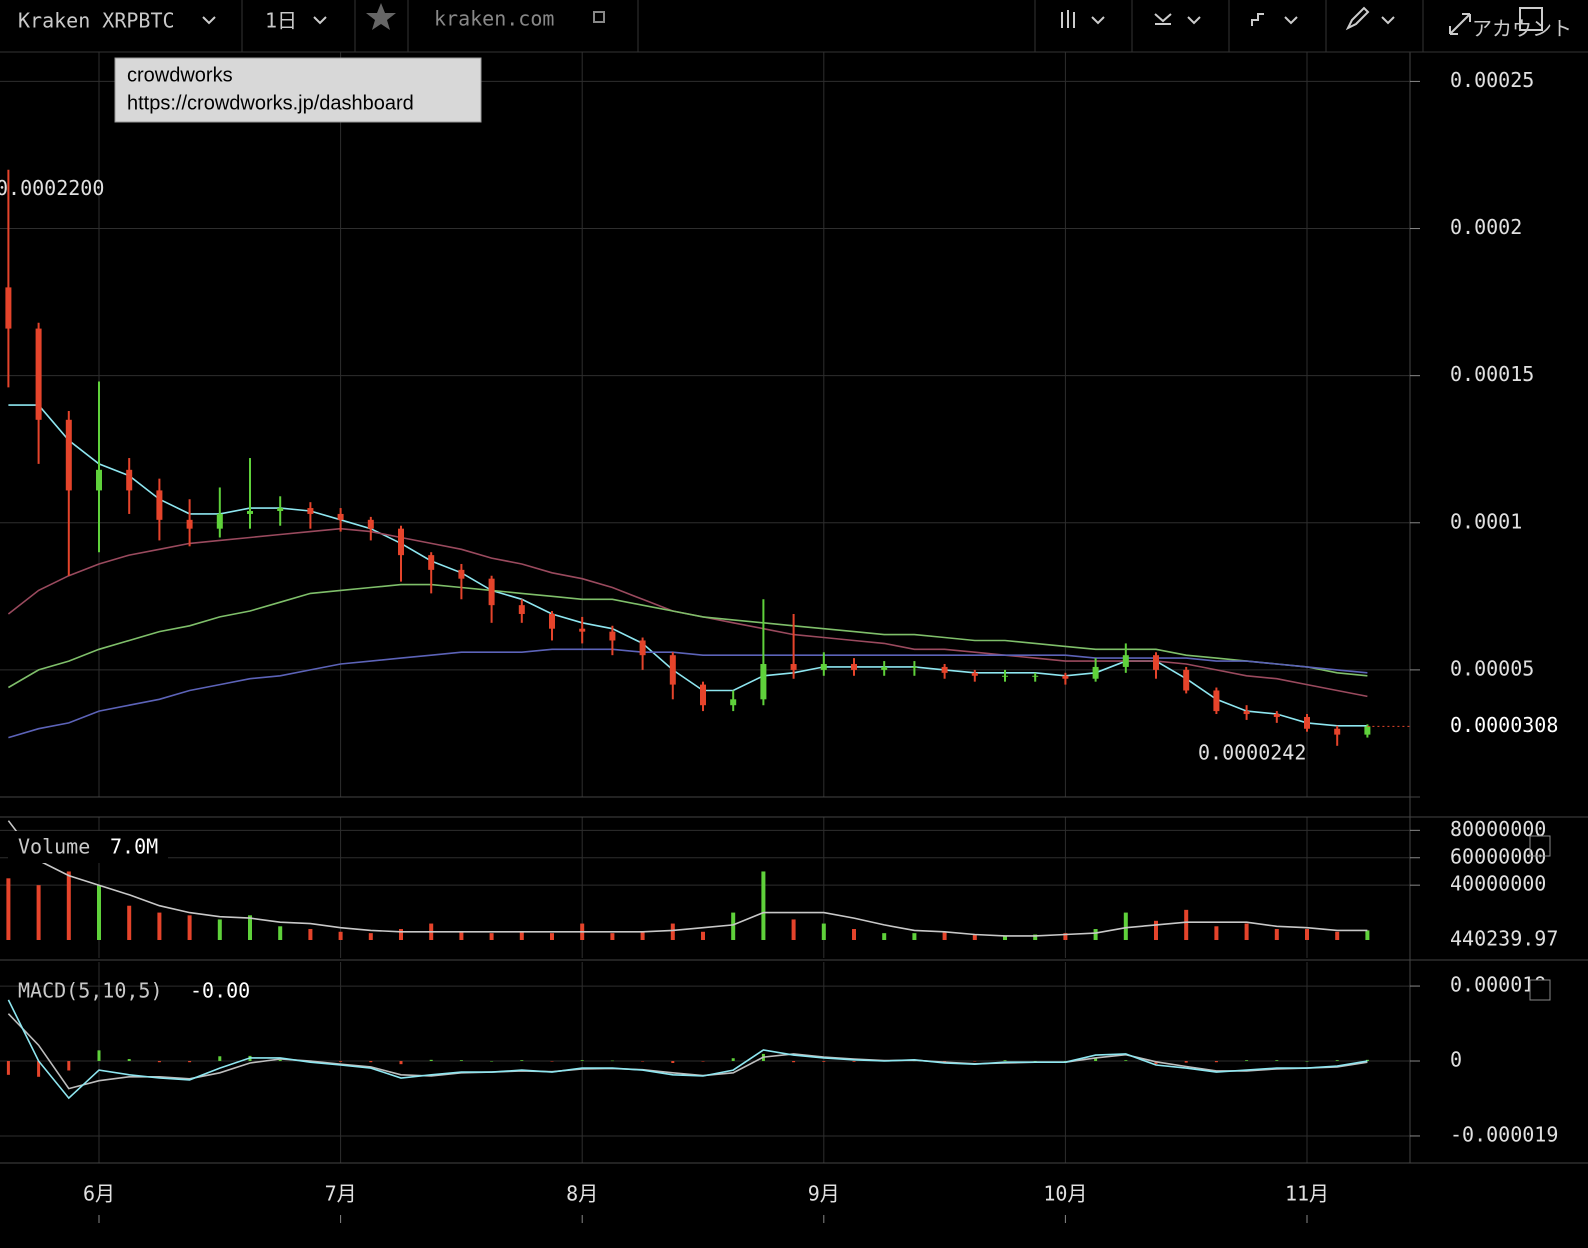 The height and width of the screenshot is (1248, 1588). Describe the element at coordinates (381, 16) in the screenshot. I see `favorite-icon` at that location.